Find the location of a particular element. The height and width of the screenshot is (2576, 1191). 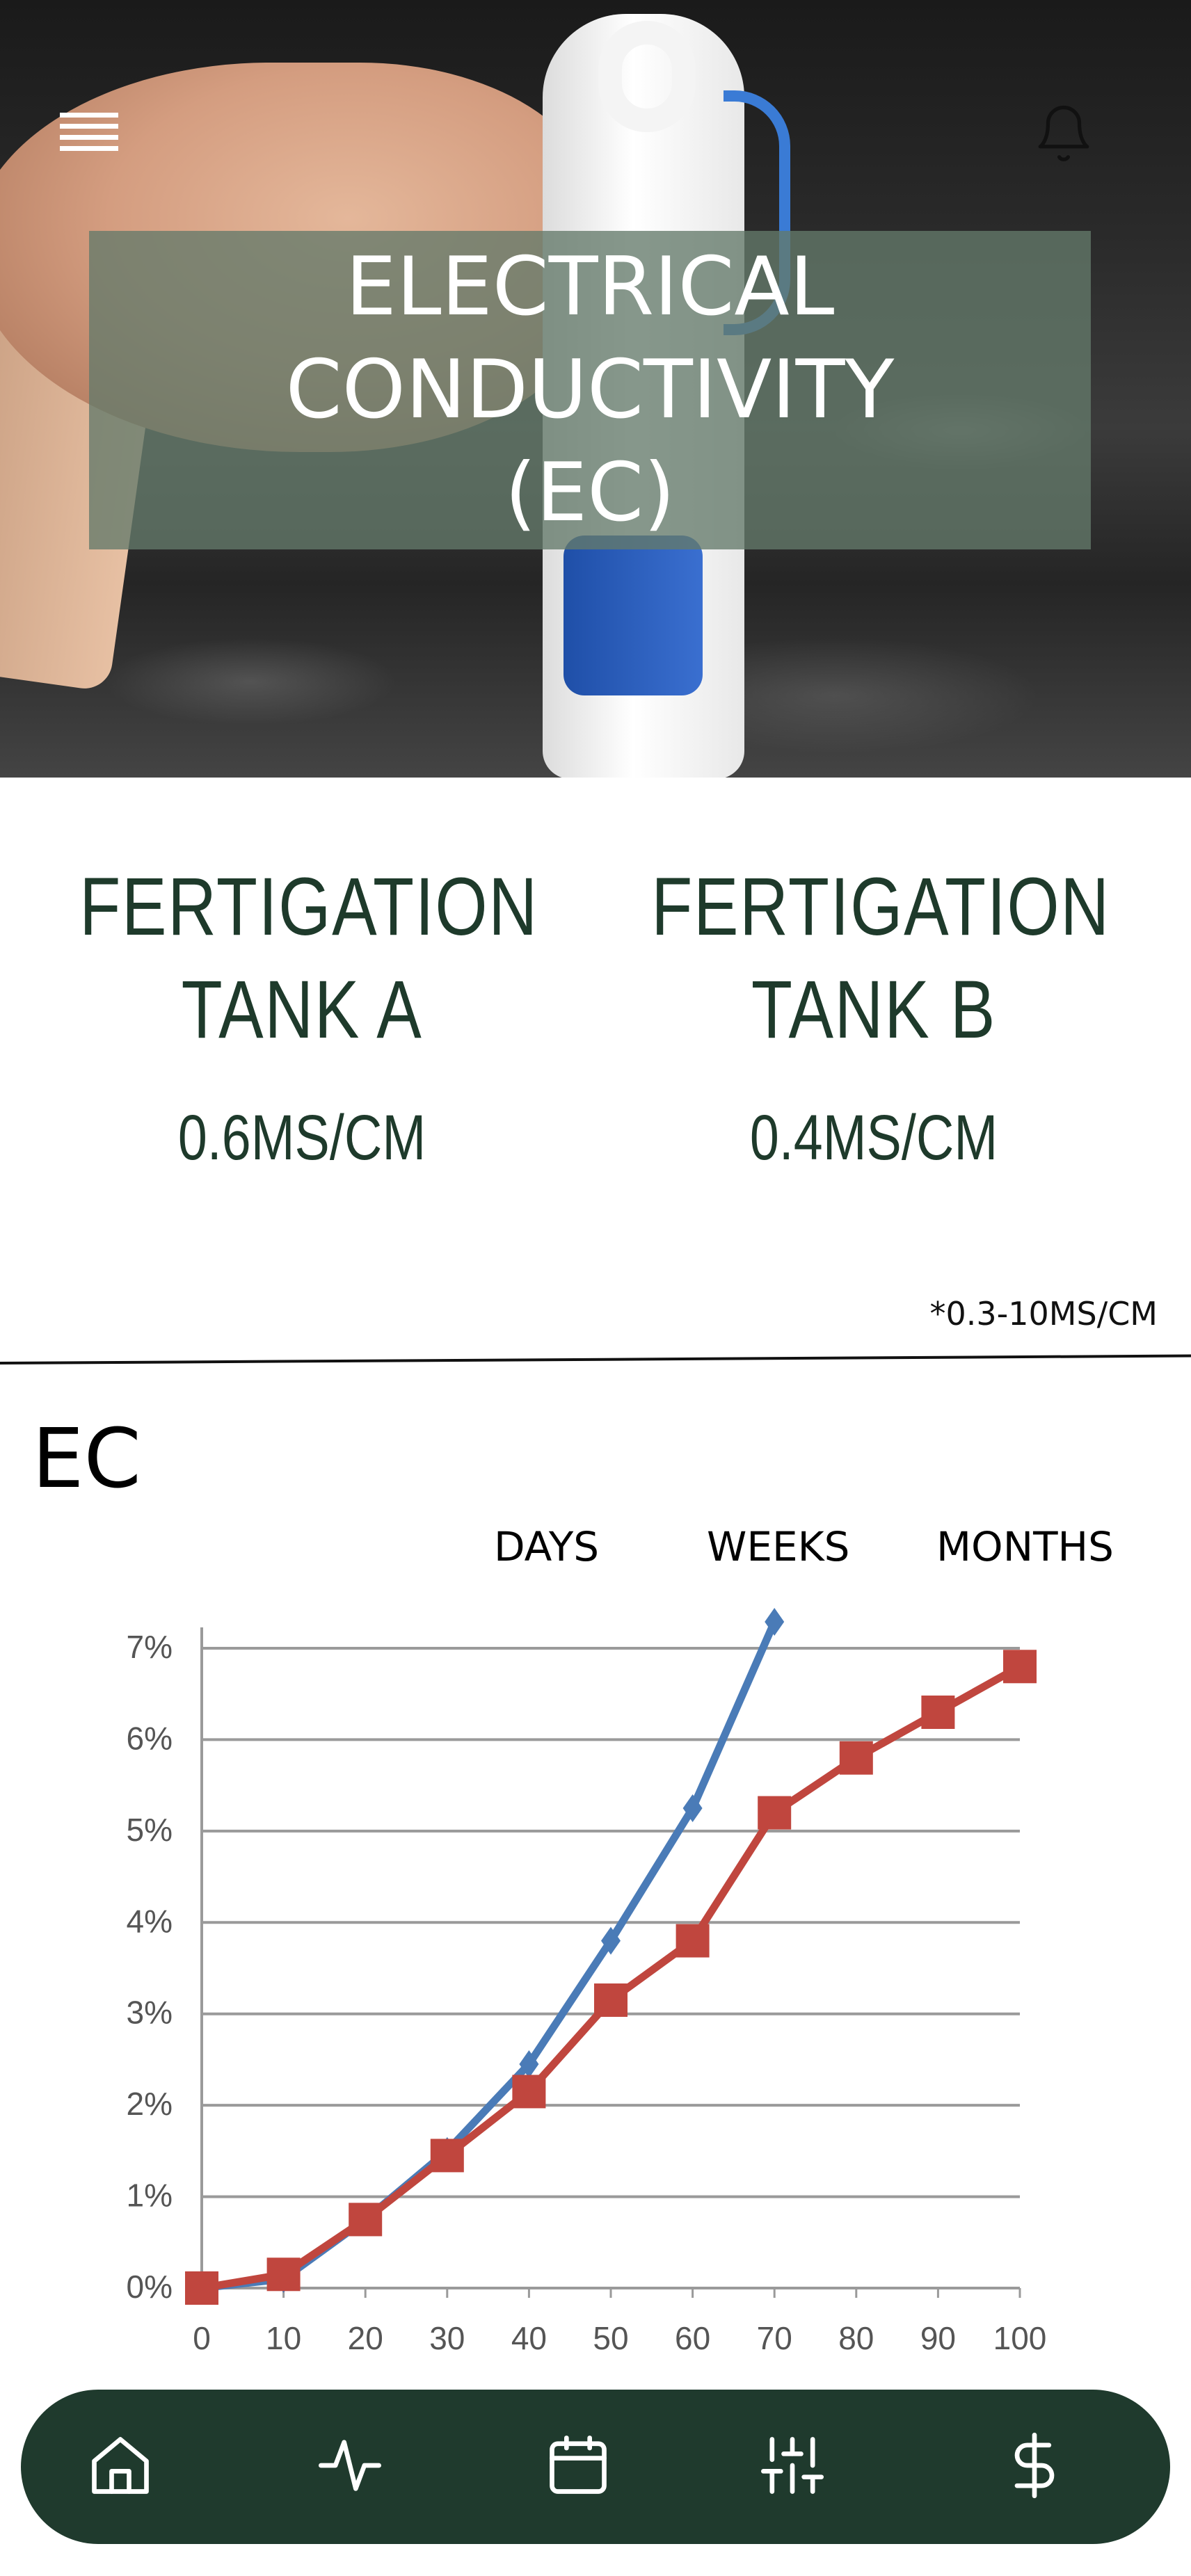

dollar-icon is located at coordinates (1034, 2466).